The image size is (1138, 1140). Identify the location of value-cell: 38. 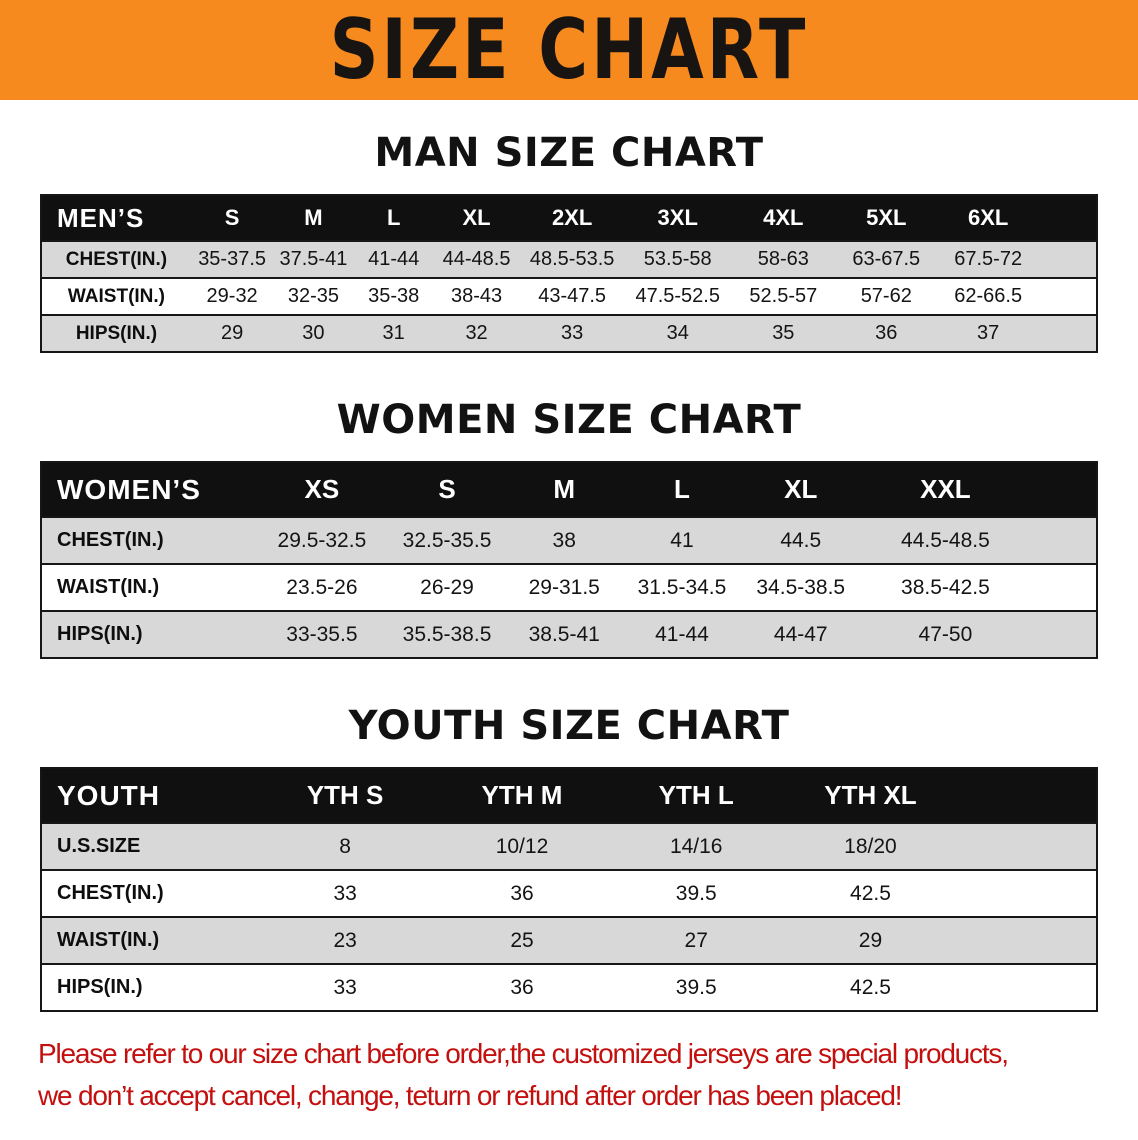
(564, 540).